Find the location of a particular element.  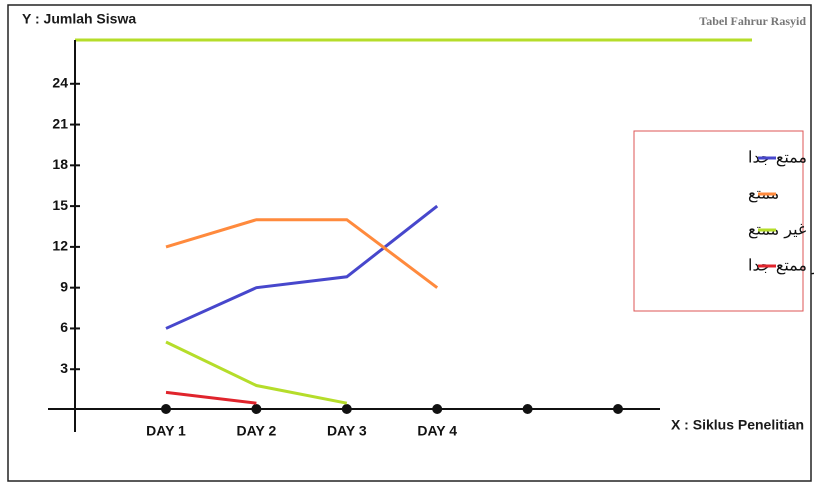

y-tick-label: 6 is located at coordinates (64, 327).